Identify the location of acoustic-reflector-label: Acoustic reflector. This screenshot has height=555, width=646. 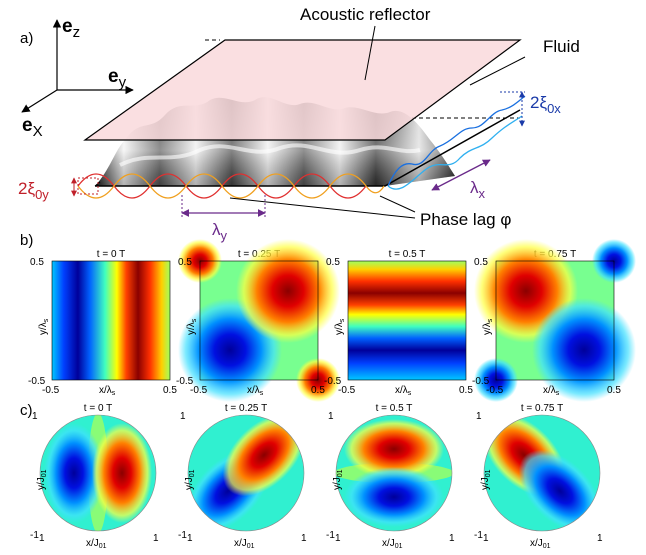
(365, 14).